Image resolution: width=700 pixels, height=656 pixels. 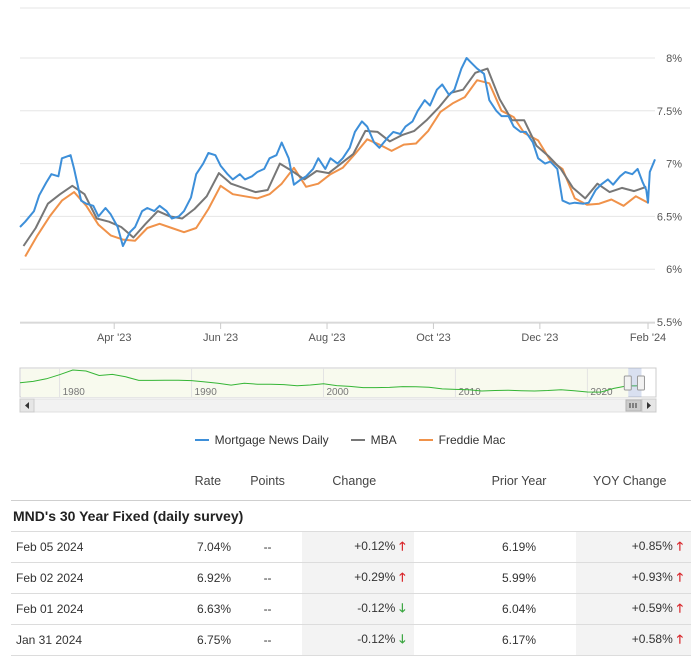 What do you see at coordinates (669, 217) in the screenshot?
I see `y-tick-label: 6.5%` at bounding box center [669, 217].